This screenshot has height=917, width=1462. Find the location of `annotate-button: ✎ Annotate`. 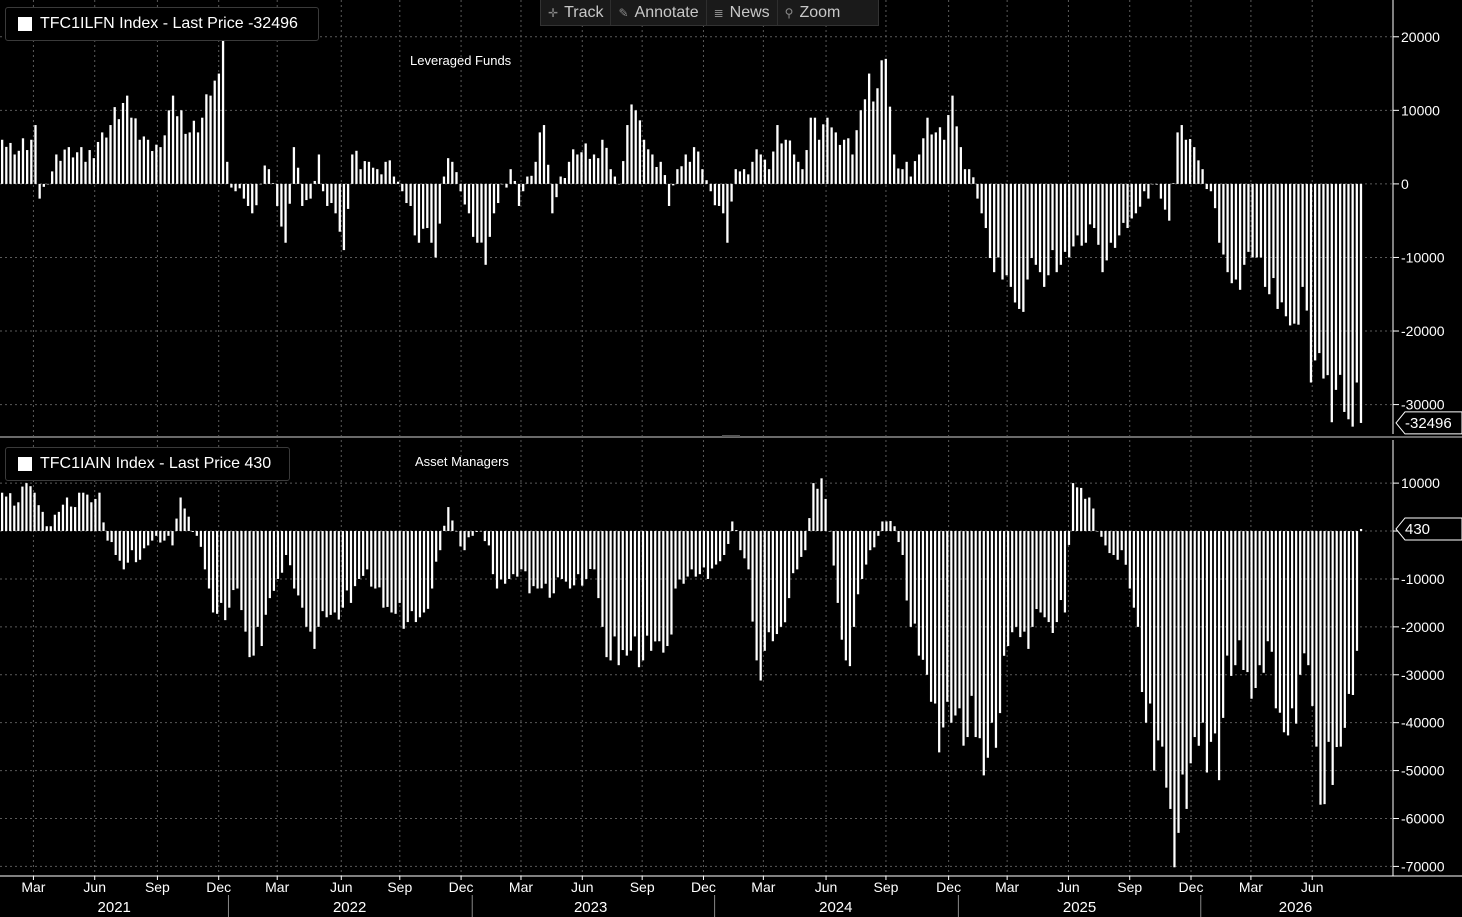

annotate-button: ✎ Annotate is located at coordinates (659, 12).